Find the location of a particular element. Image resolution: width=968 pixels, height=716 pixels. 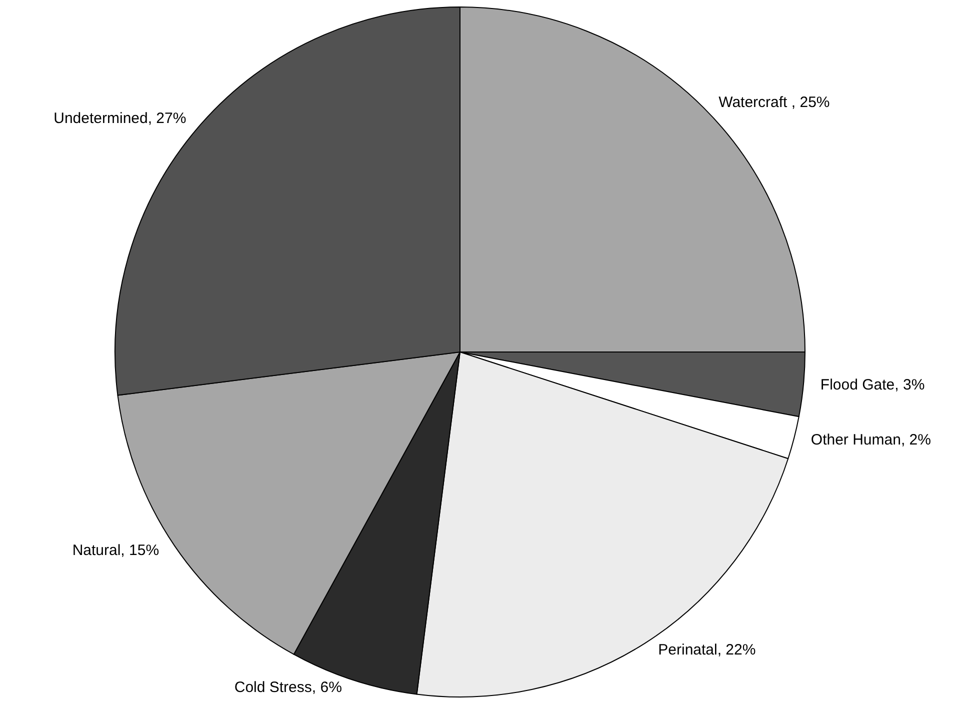

slice-label: Undetermined, 27% is located at coordinates (120, 119).